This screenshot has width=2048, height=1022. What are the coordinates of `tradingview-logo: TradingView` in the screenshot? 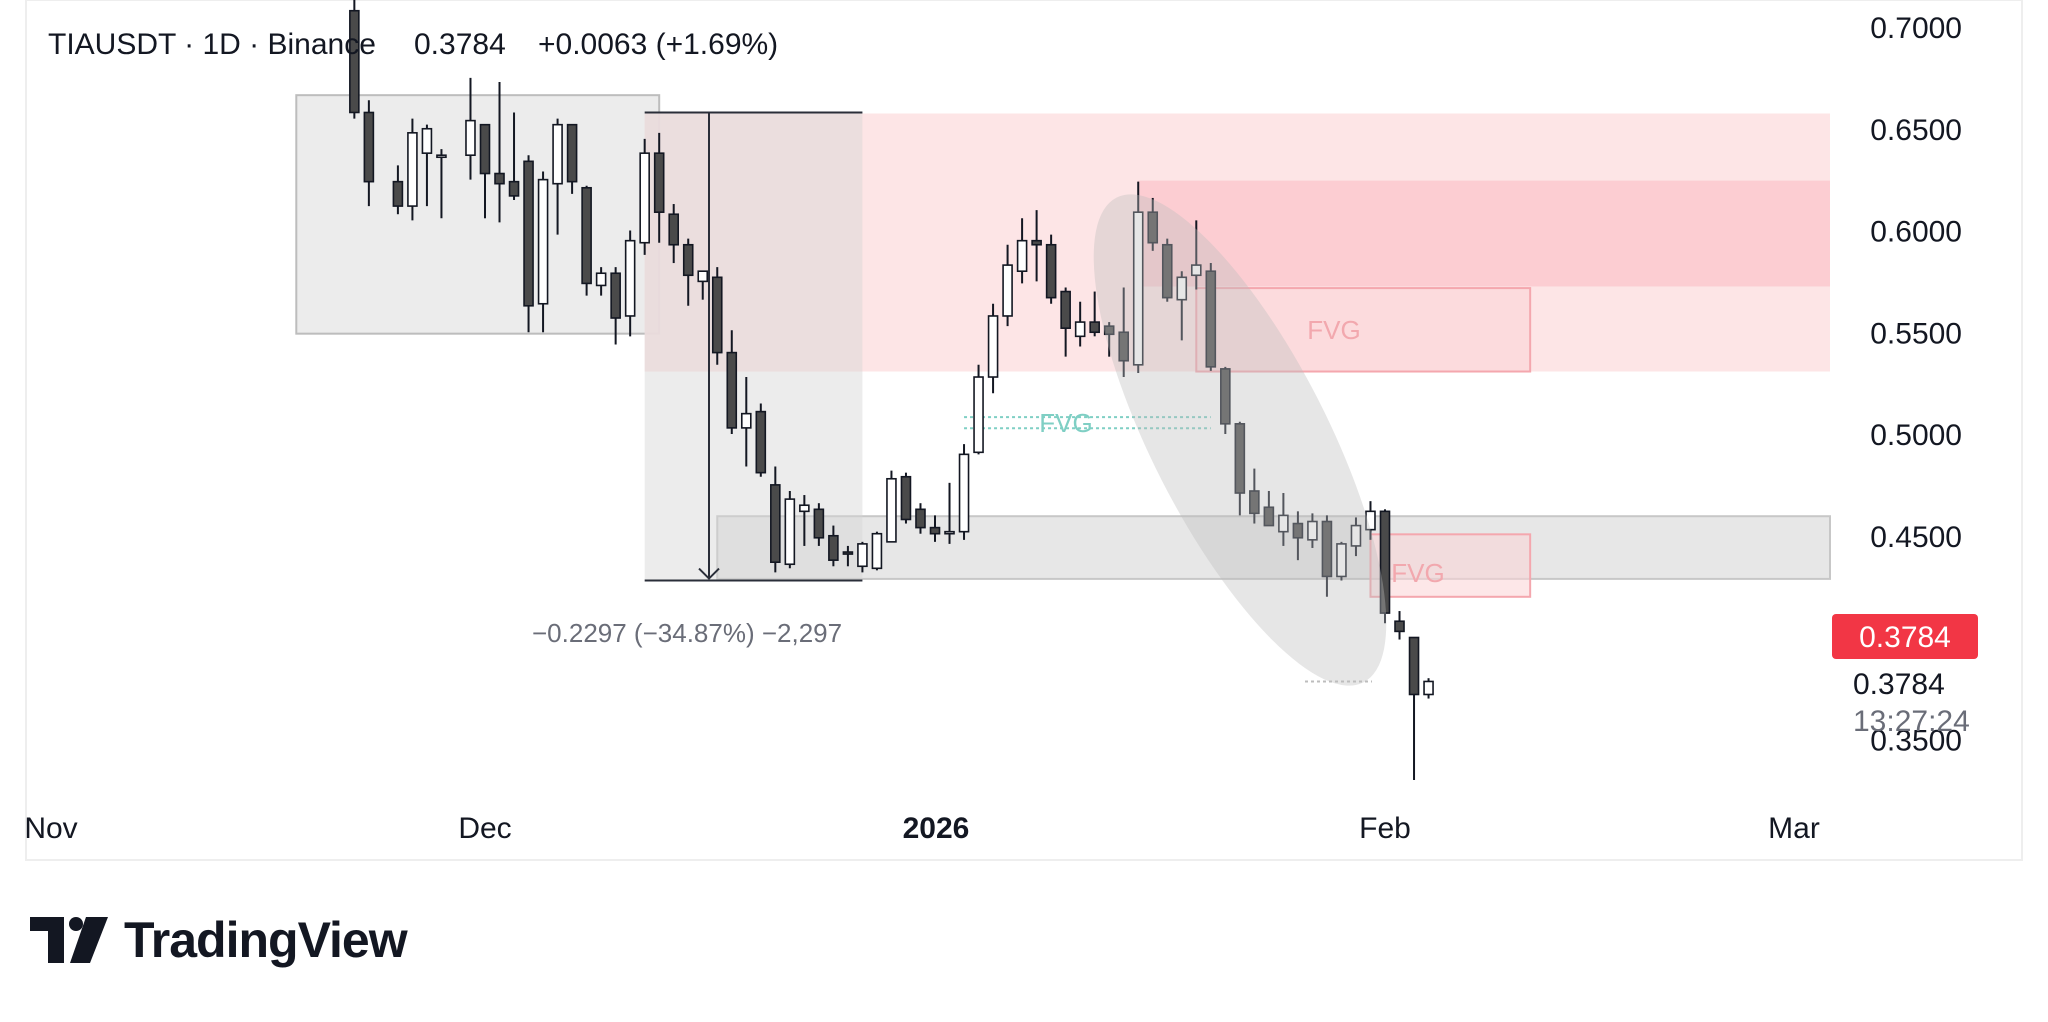 It's located at (219, 940).